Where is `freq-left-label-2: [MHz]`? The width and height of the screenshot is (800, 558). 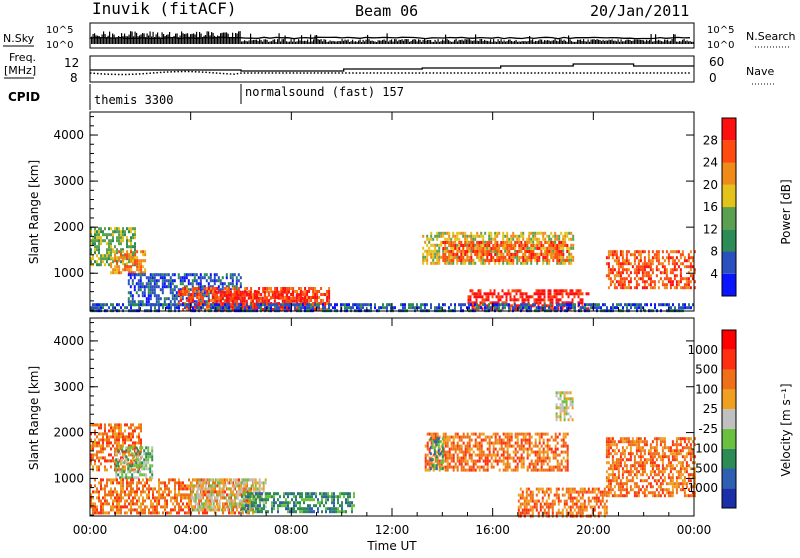
freq-left-label-2: [MHz] is located at coordinates (20, 70).